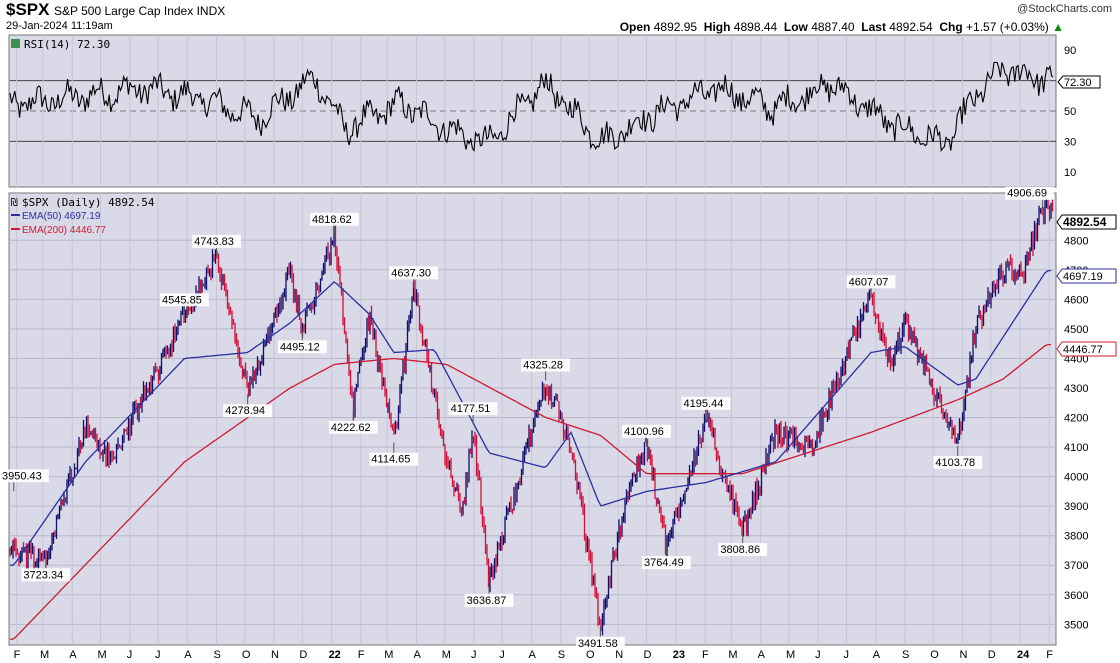 Image resolution: width=1120 pixels, height=663 pixels. What do you see at coordinates (1070, 142) in the screenshot?
I see `rsi-tick-label: 30` at bounding box center [1070, 142].